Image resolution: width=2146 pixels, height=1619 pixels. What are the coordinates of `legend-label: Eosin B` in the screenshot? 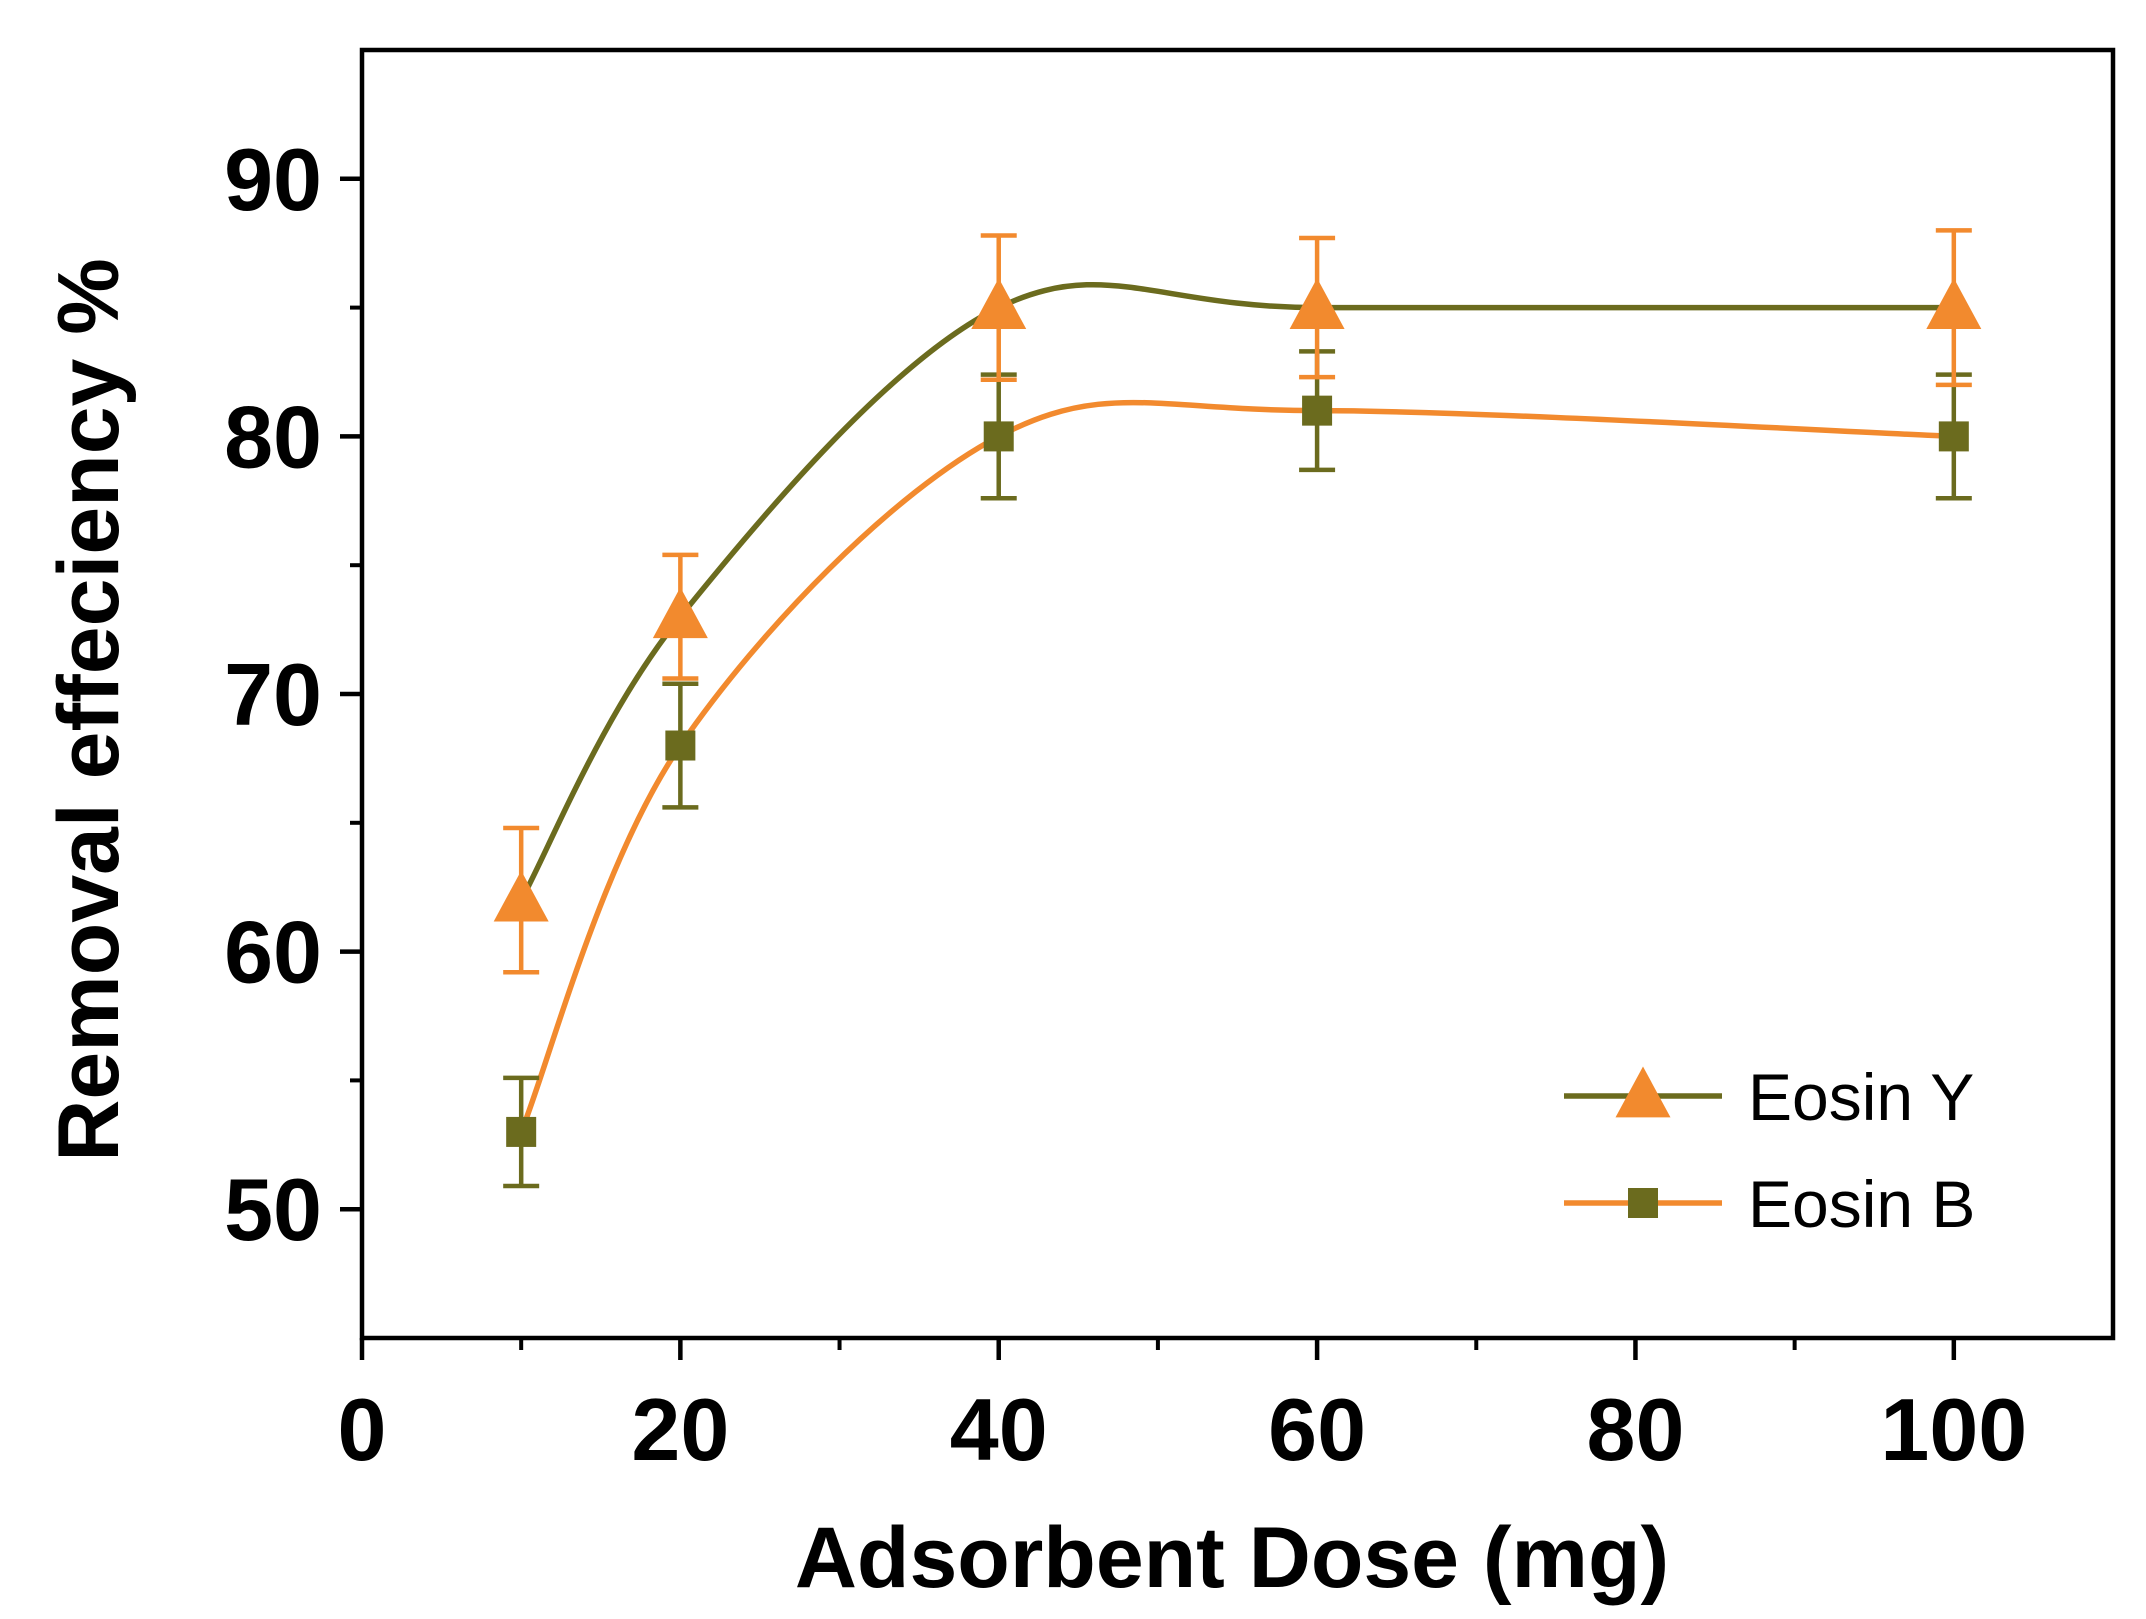 It's located at (1861, 1204).